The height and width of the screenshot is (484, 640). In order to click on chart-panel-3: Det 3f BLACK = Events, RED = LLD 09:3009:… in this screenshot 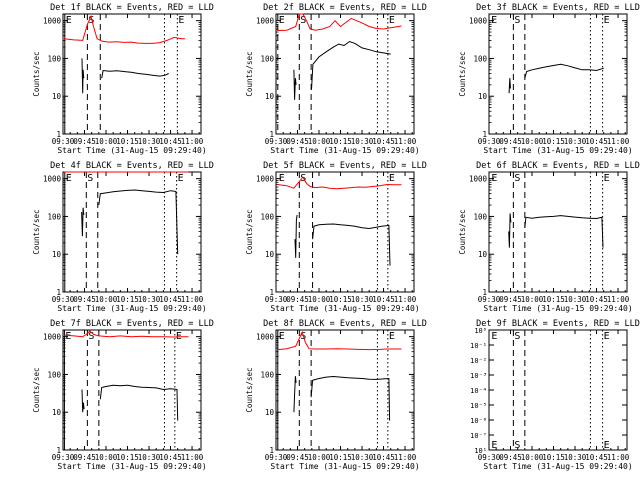, I will do `click(549, 79)`.